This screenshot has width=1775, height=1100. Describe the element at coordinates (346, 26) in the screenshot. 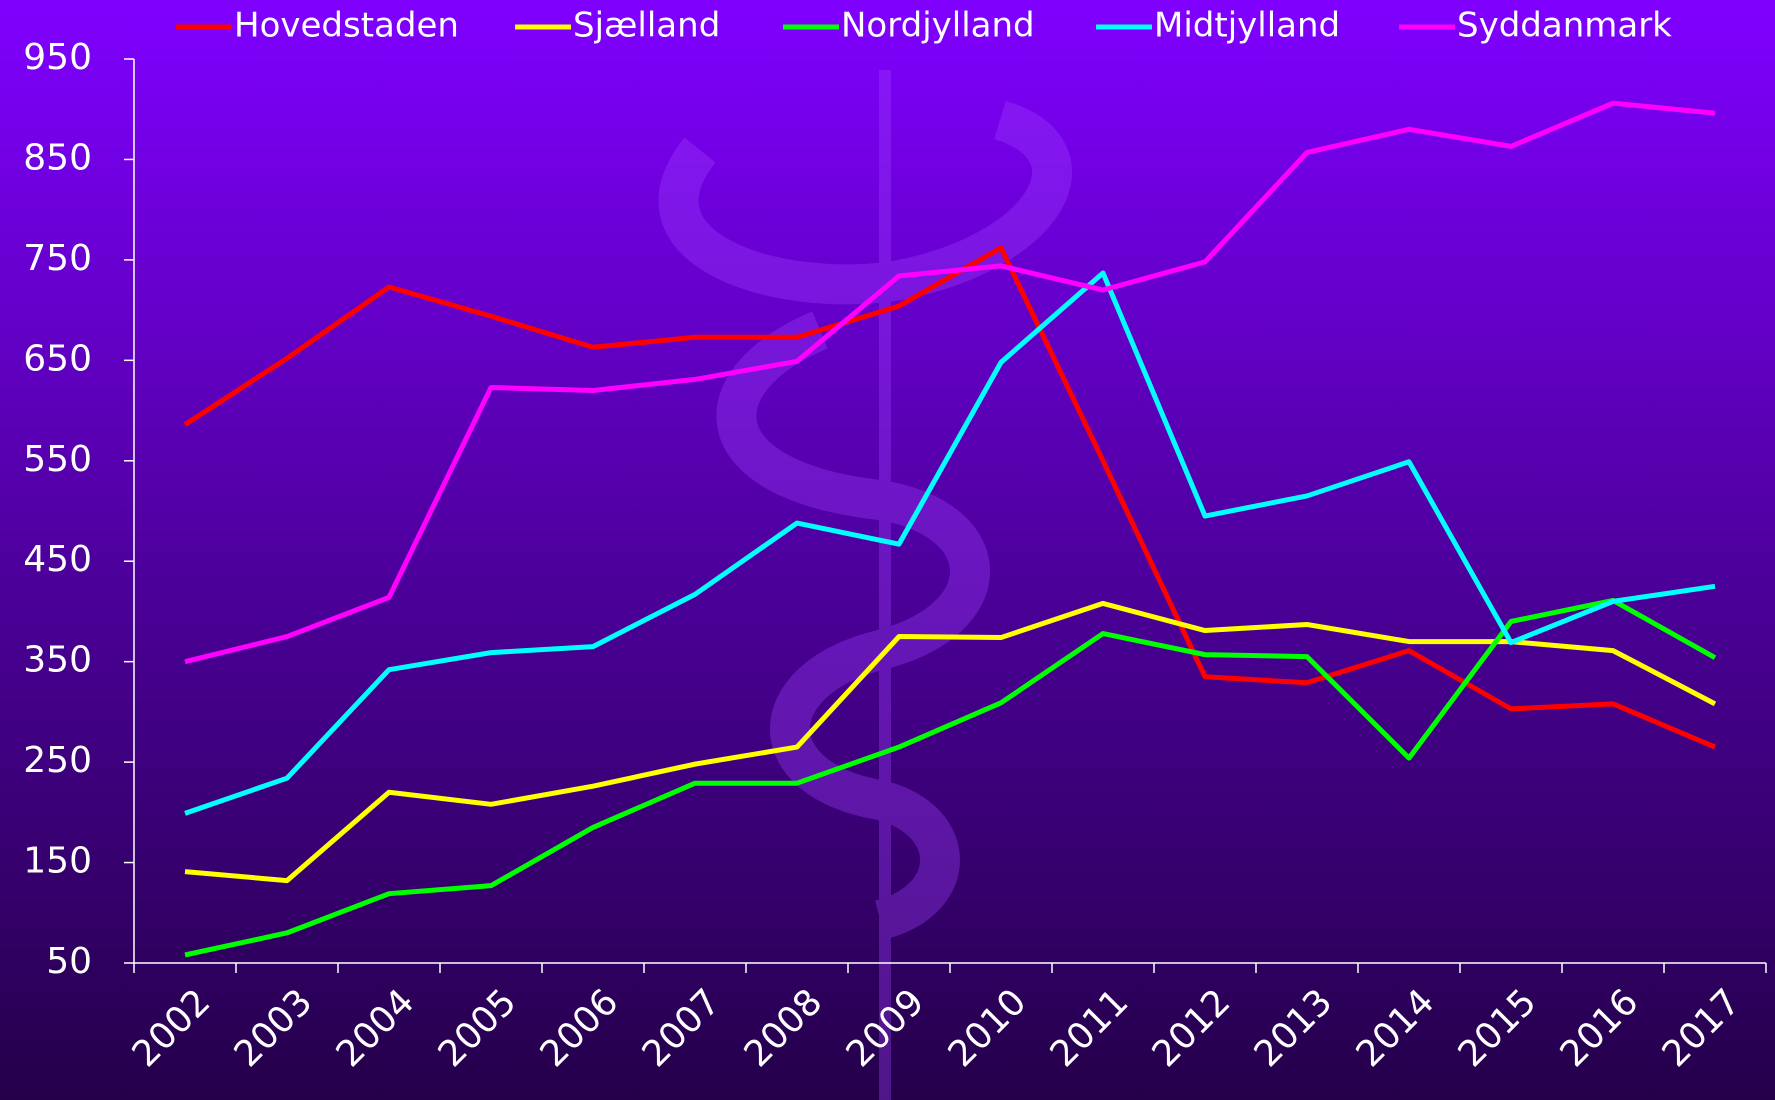

I see `legend-label: Hovedstaden` at that location.